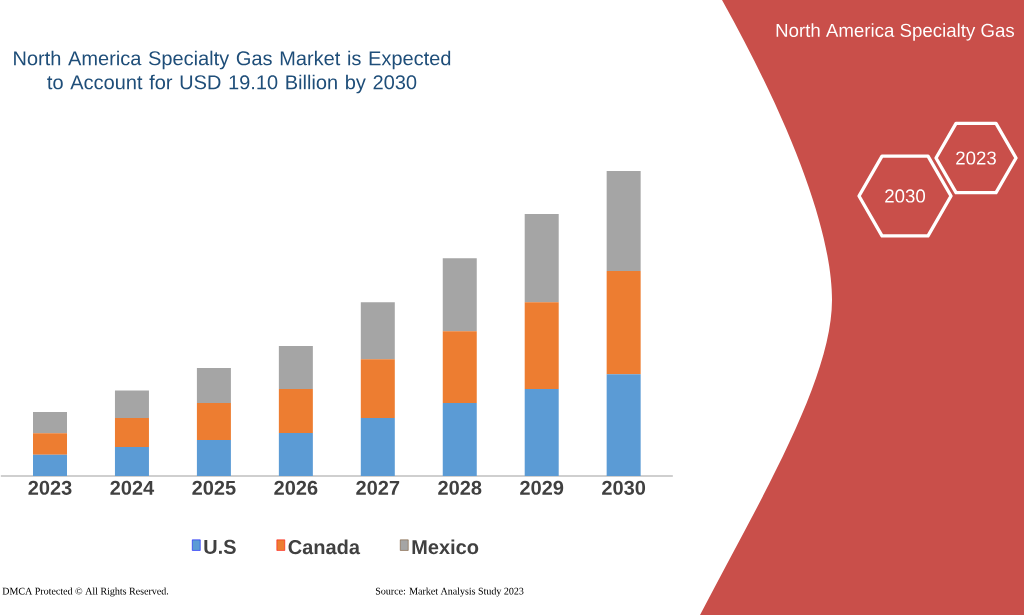 The height and width of the screenshot is (615, 1024). I want to click on text: North America Specialty Gas, so click(895, 32).